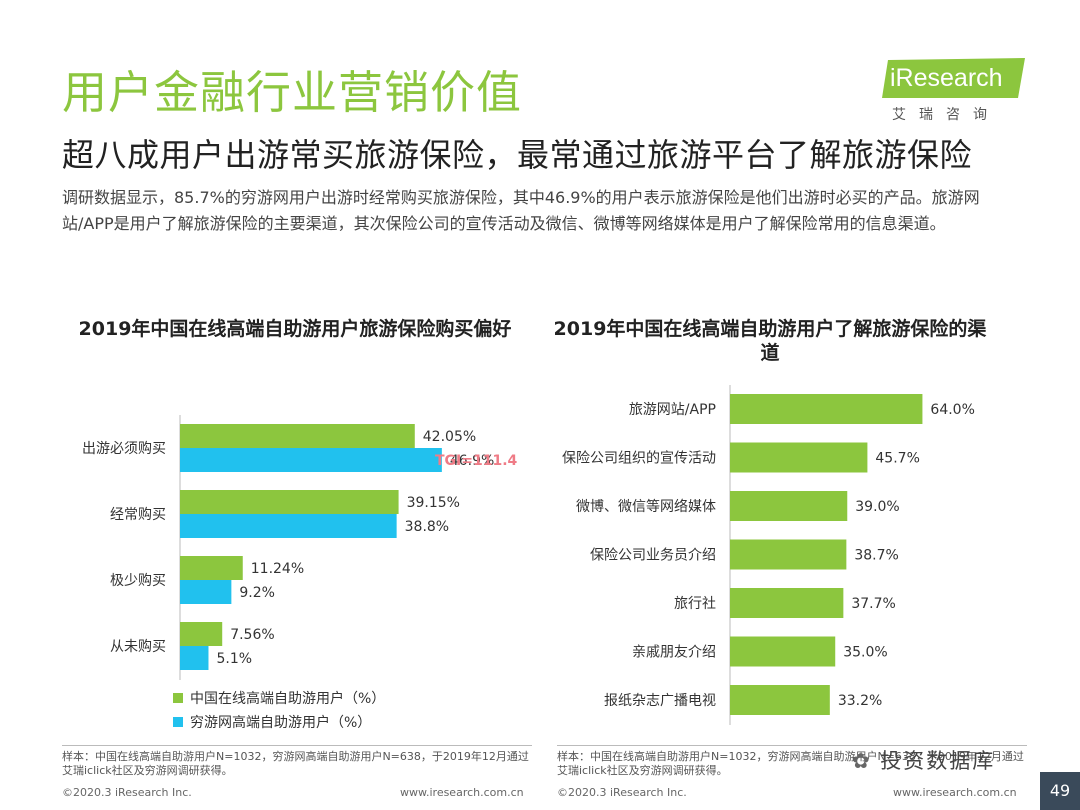 The image size is (1080, 810). What do you see at coordinates (938, 761) in the screenshot?
I see `watermark-text: 投资数据库` at bounding box center [938, 761].